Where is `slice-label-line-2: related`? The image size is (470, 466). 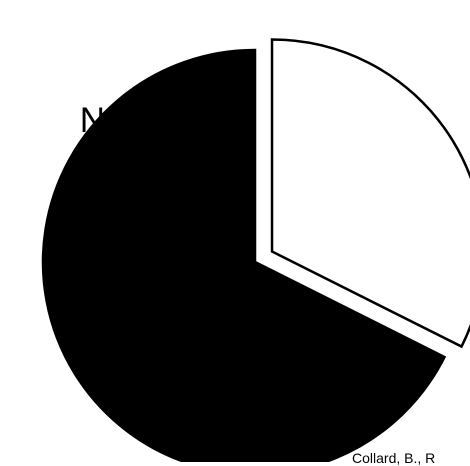
slice-label-line-2: related is located at coordinates (141, 164).